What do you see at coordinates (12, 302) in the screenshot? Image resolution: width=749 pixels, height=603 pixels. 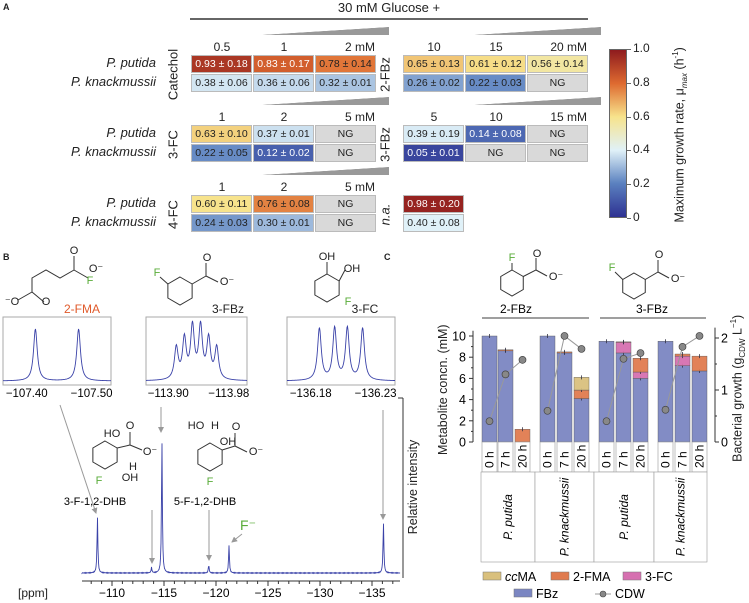 I see `structure-2-fma-atom-label: ⁻O` at bounding box center [12, 302].